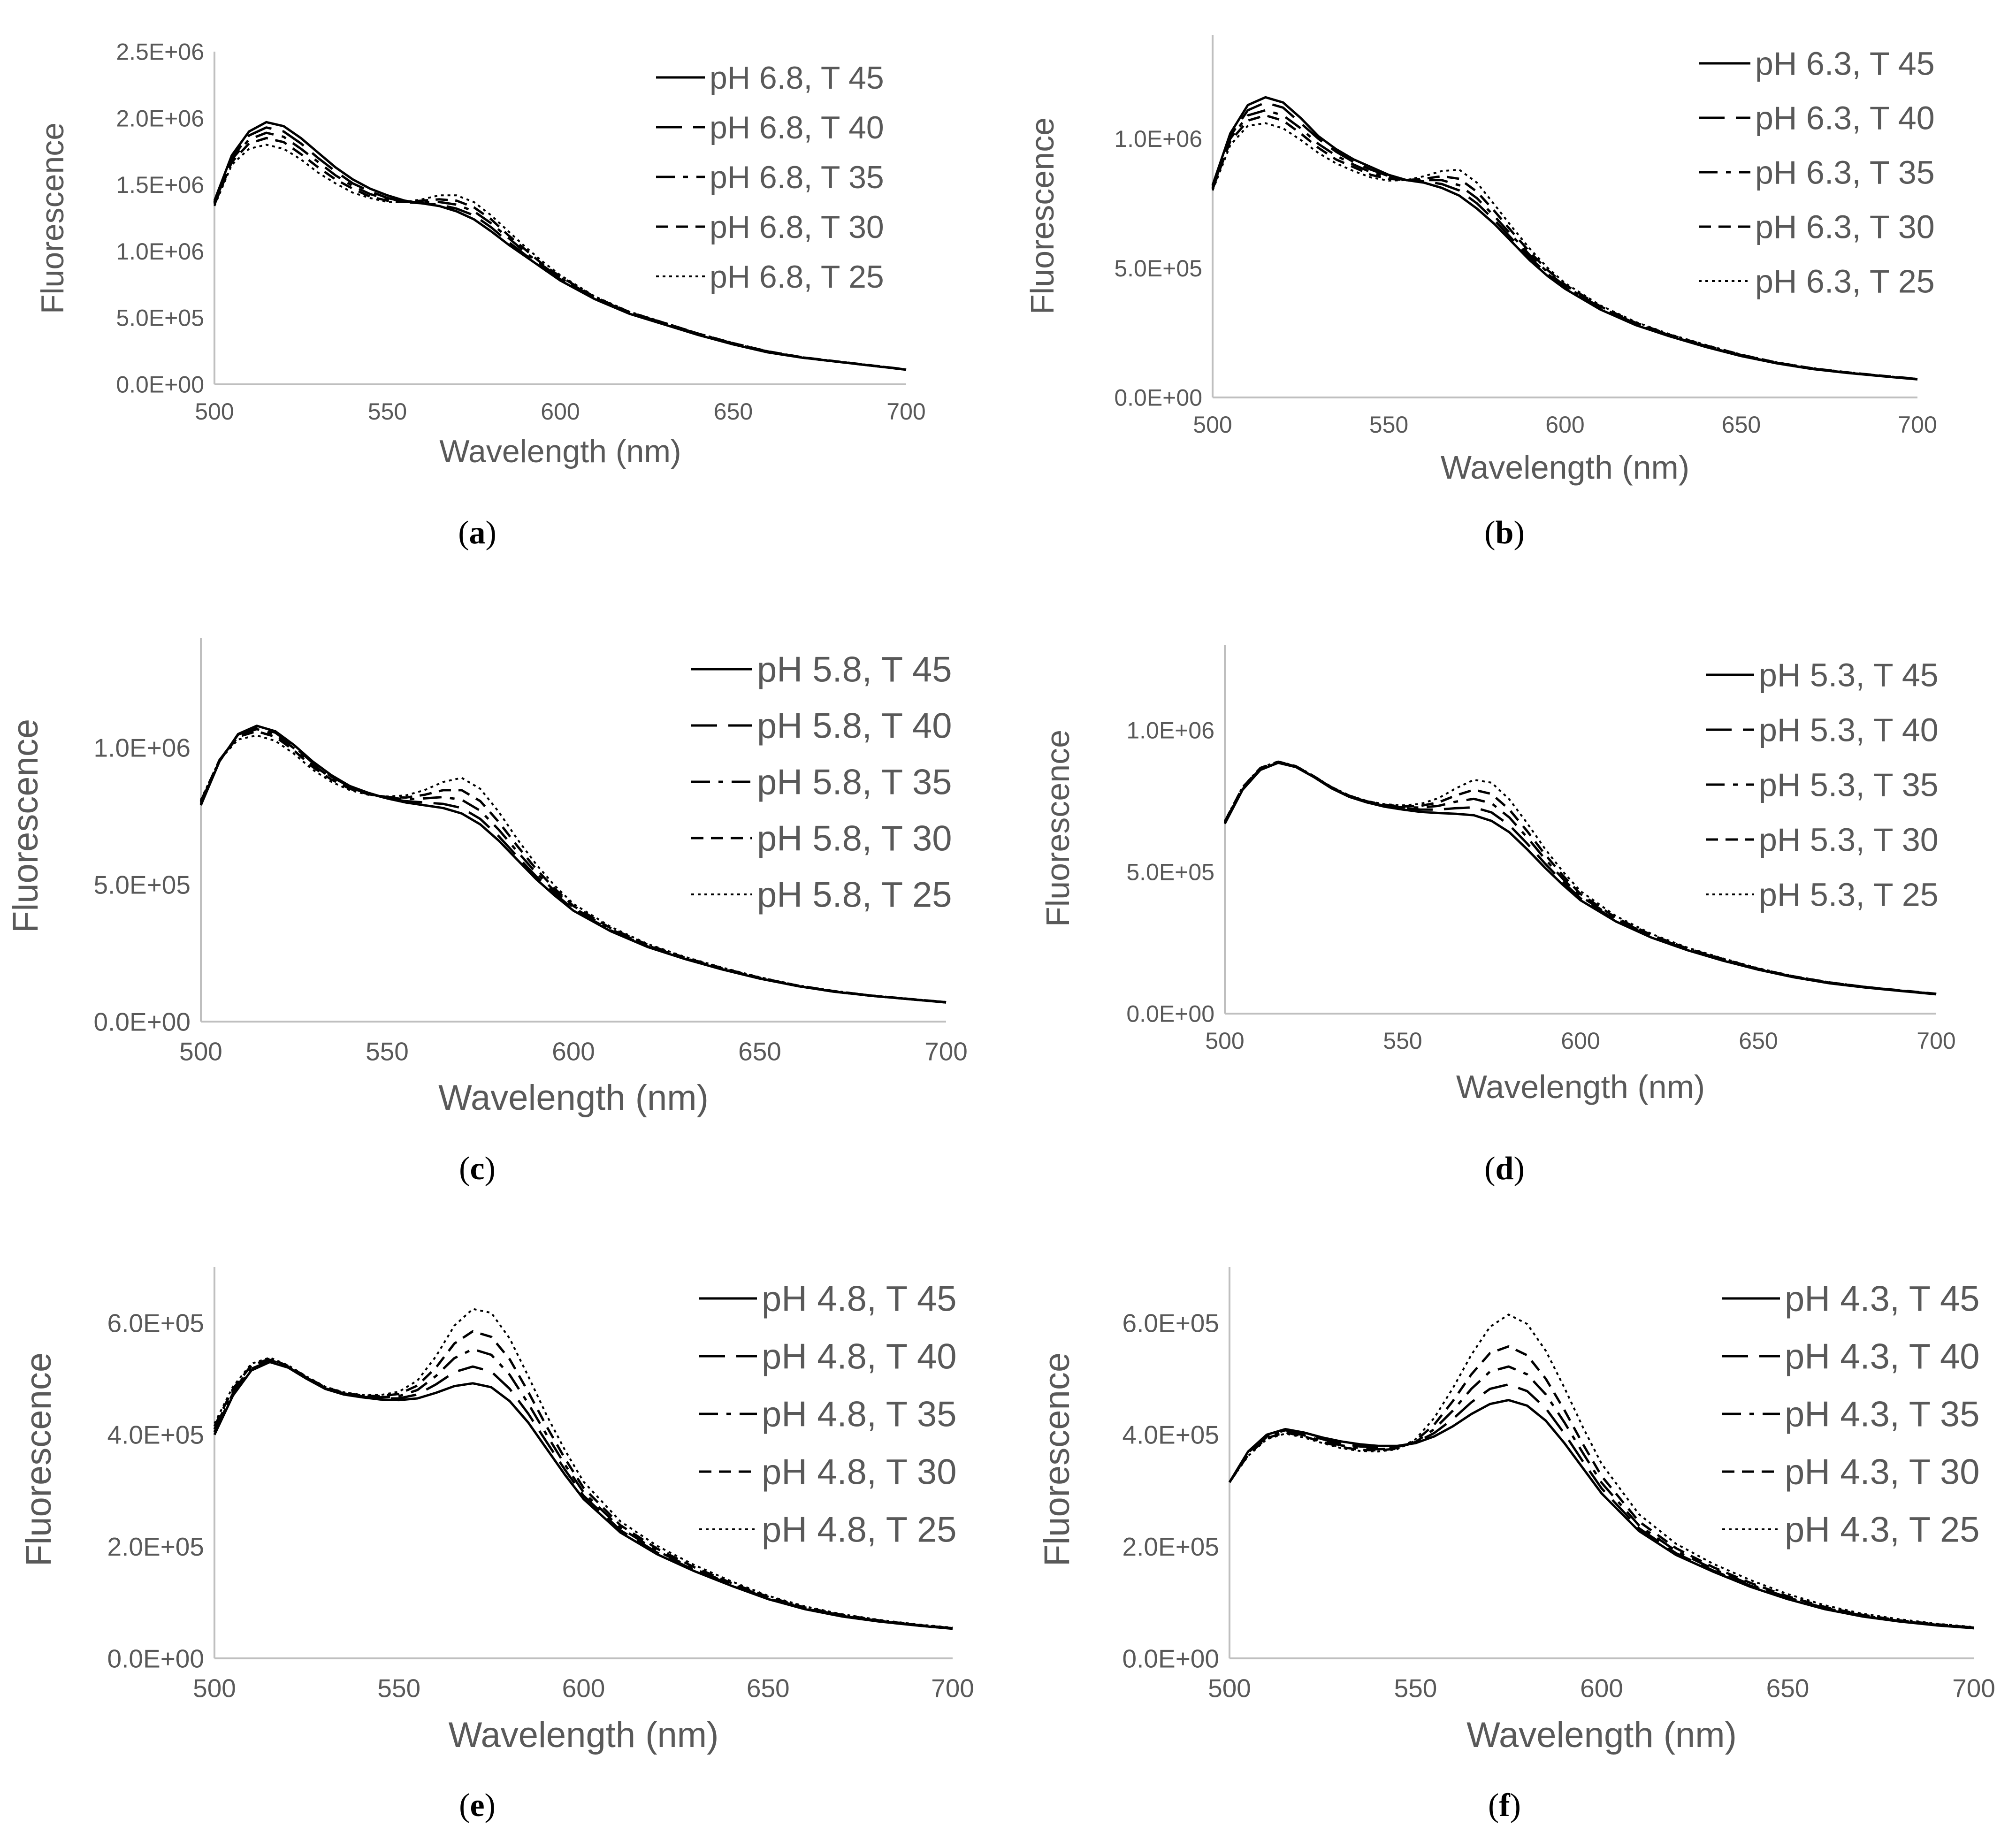 The image size is (2016, 1832). Describe the element at coordinates (477, 533) in the screenshot. I see `panel-label: (a)` at that location.